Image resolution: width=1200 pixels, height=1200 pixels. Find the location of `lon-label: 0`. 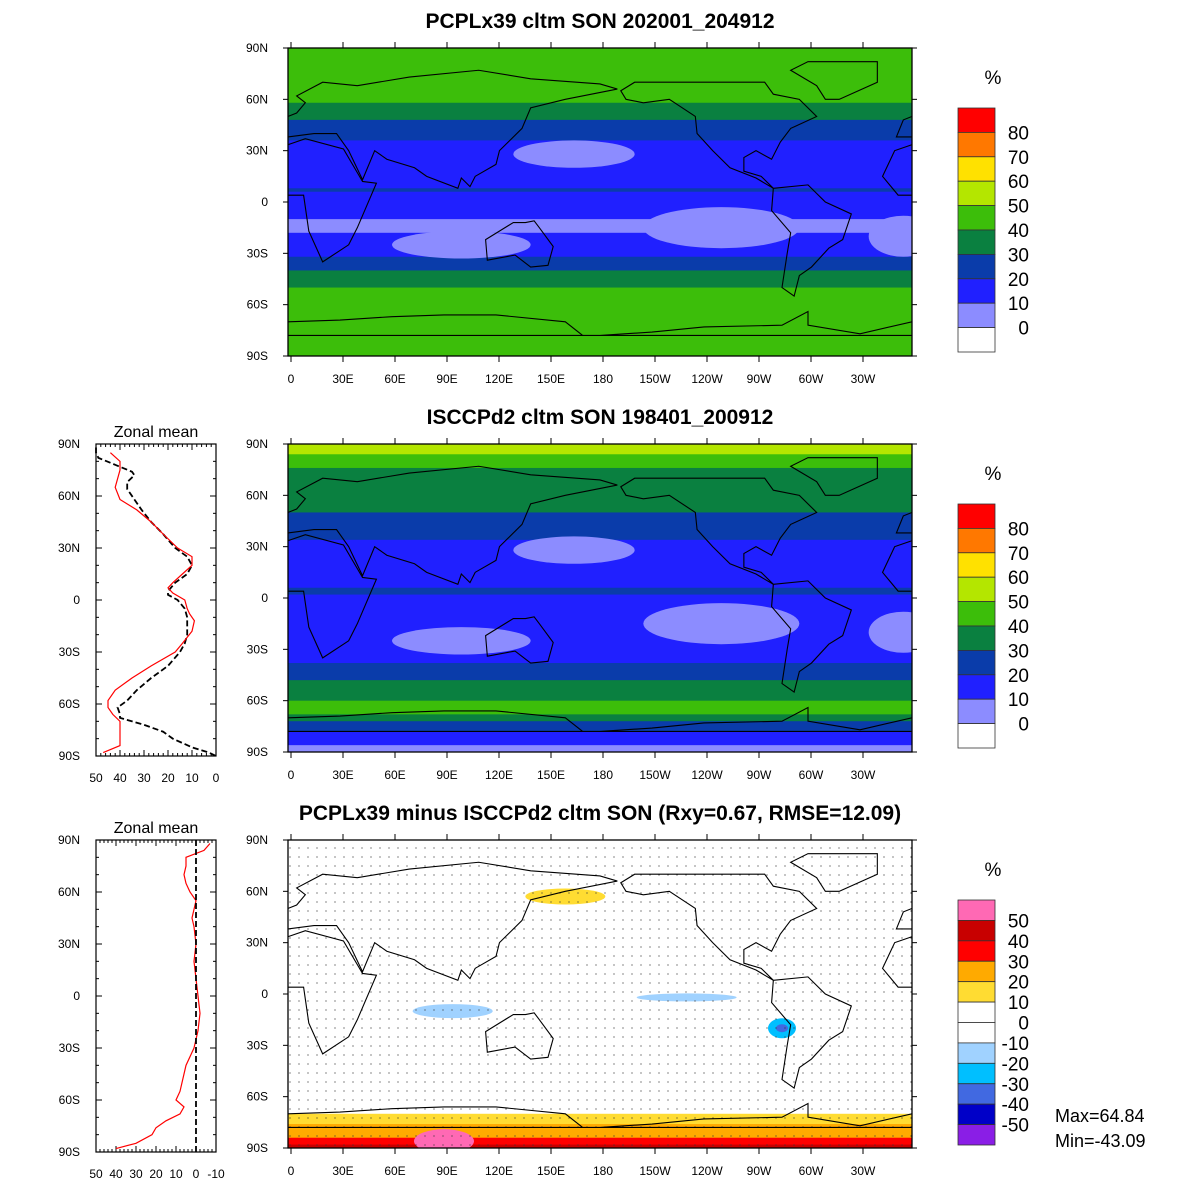

lon-label: 0 is located at coordinates (291, 1171).